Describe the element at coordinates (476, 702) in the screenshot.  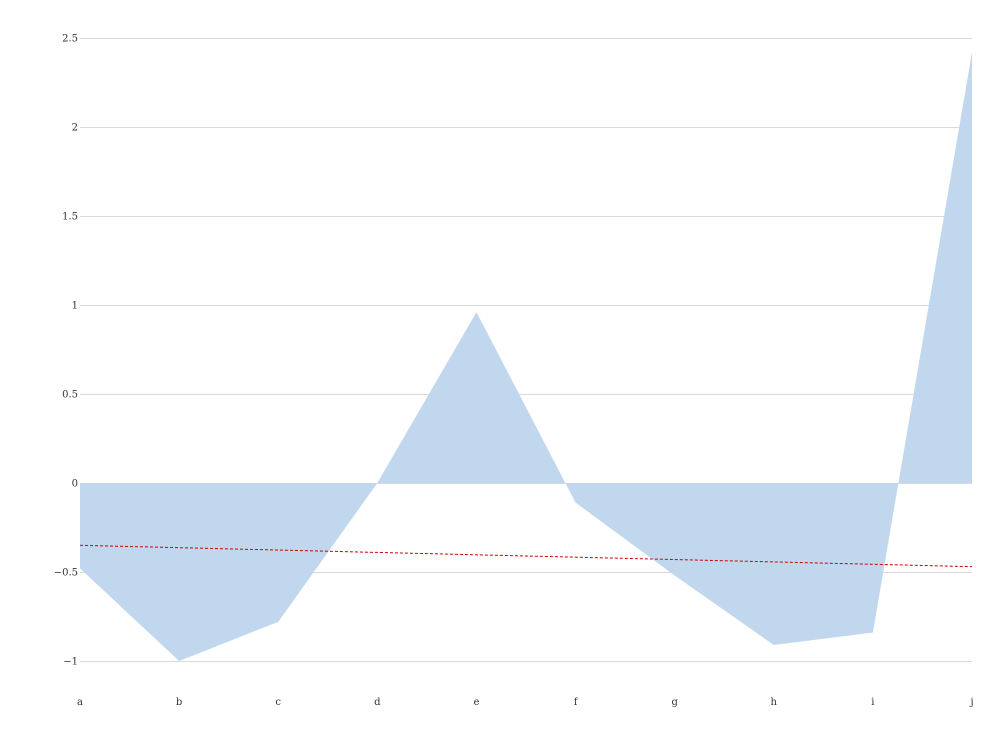
I see `x-tick-label: e` at that location.